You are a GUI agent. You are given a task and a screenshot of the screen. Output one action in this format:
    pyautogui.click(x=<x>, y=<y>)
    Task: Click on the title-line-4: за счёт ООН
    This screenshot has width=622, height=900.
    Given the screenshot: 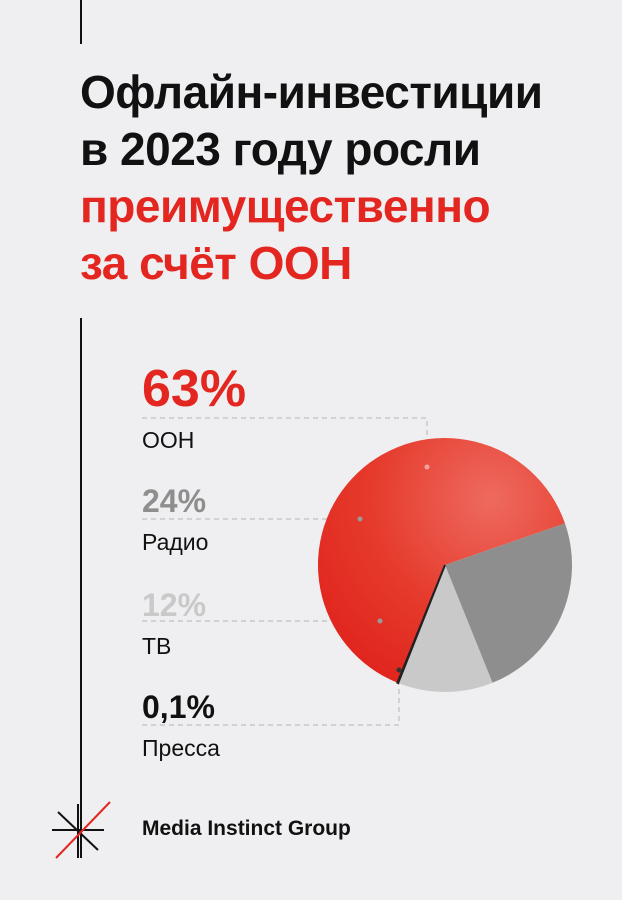 What is the action you would take?
    pyautogui.click(x=216, y=263)
    